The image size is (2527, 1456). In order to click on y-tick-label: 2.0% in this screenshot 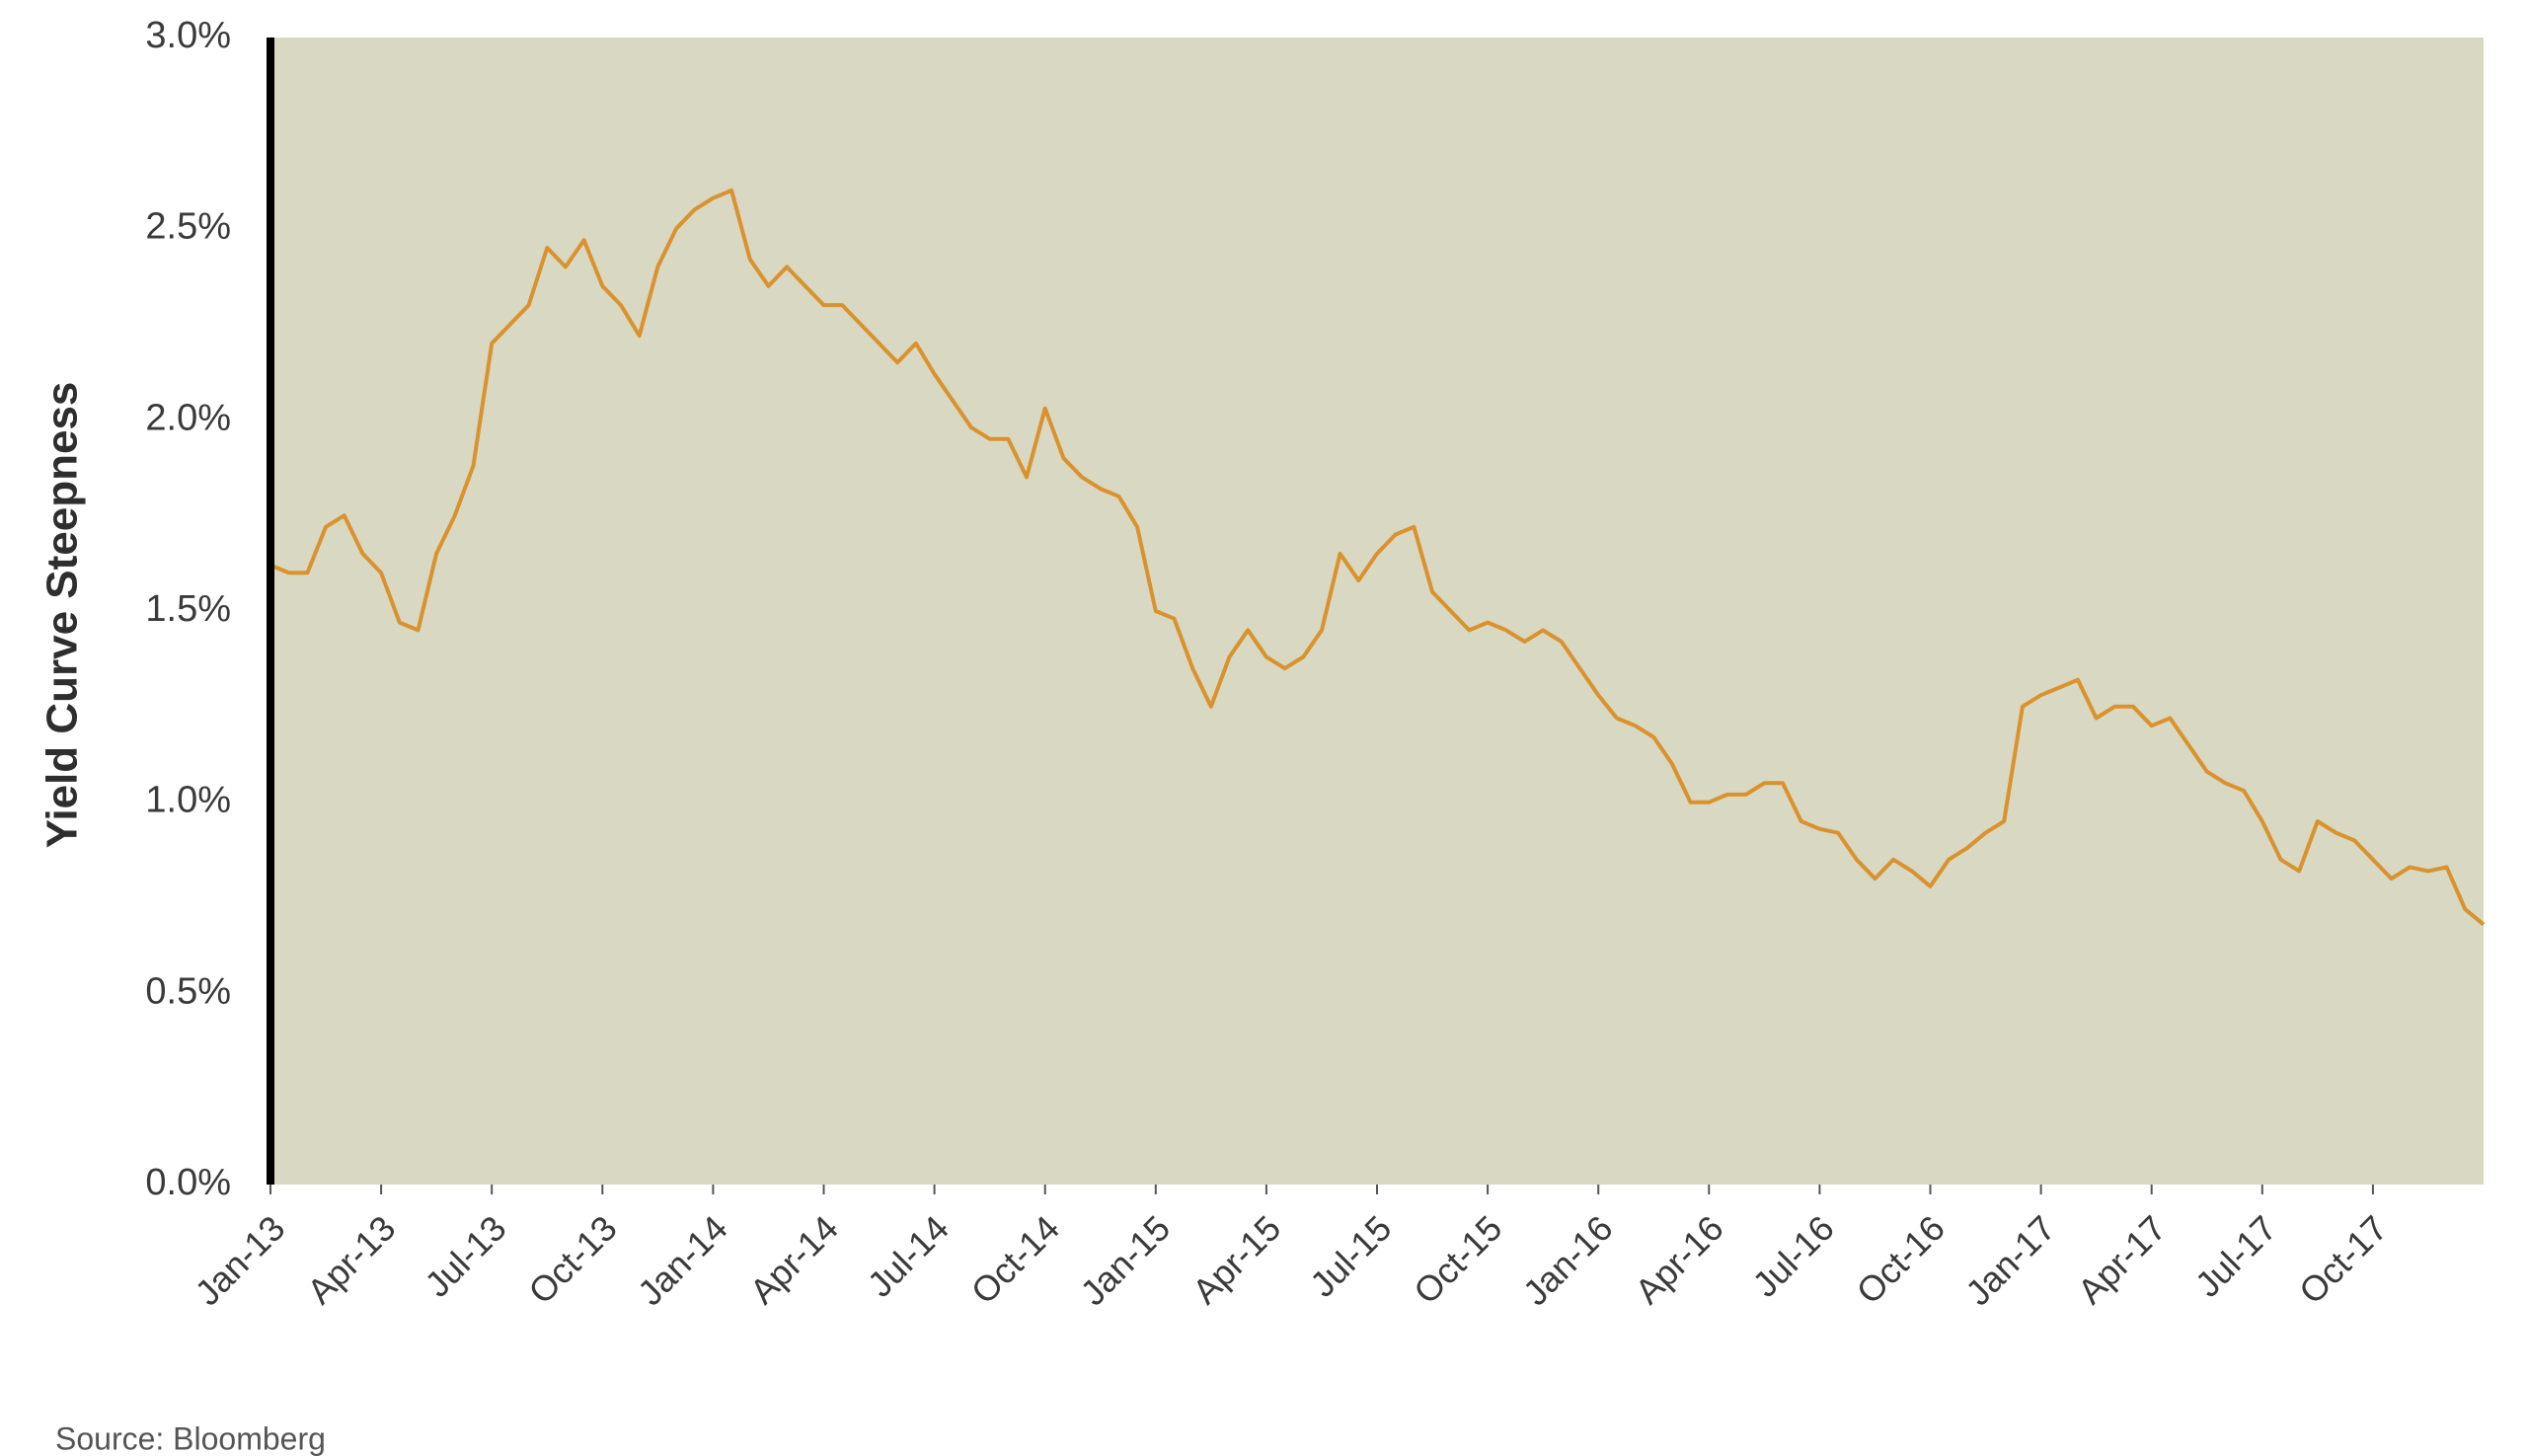, I will do `click(188, 417)`.